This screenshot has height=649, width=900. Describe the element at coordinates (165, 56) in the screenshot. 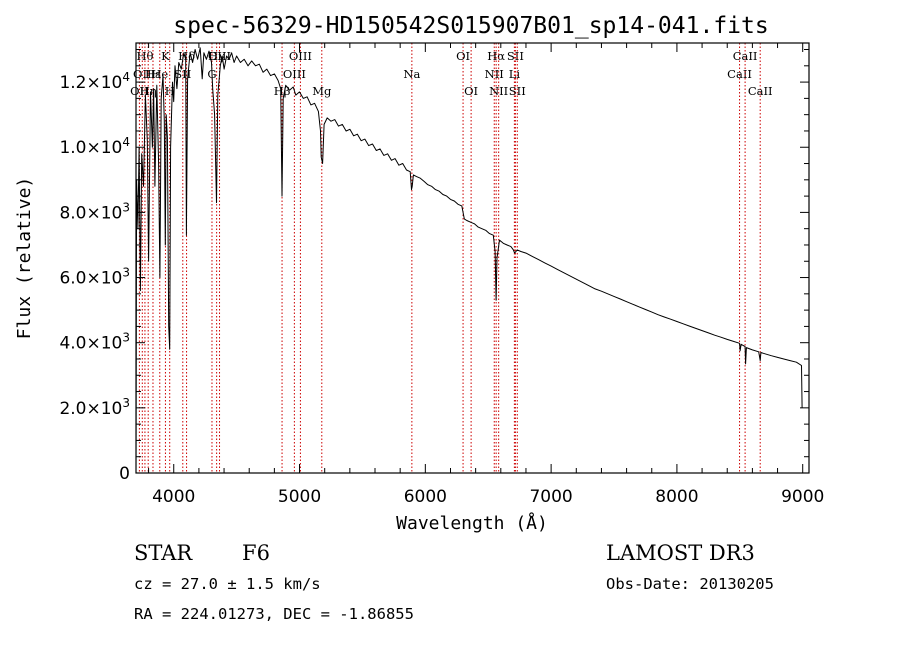

I see `line-marker-label: K` at that location.